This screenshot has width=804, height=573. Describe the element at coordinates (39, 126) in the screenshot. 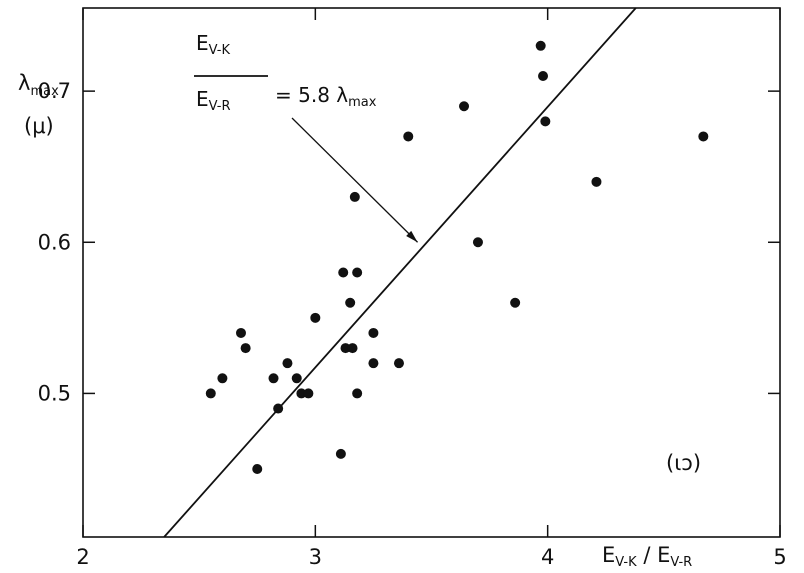

I see `y-axis-unit: (μ)` at that location.